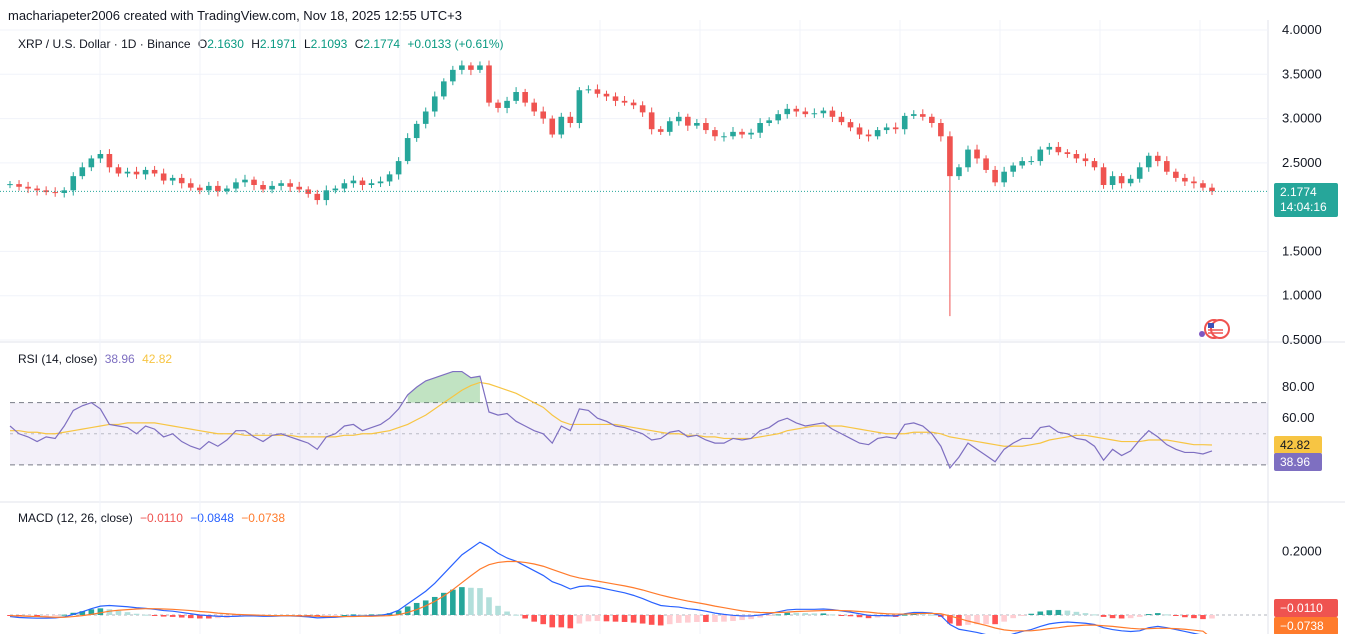 Image resolution: width=1355 pixels, height=634 pixels. Describe the element at coordinates (1216, 329) in the screenshot. I see `flag-badge-icon` at that location.